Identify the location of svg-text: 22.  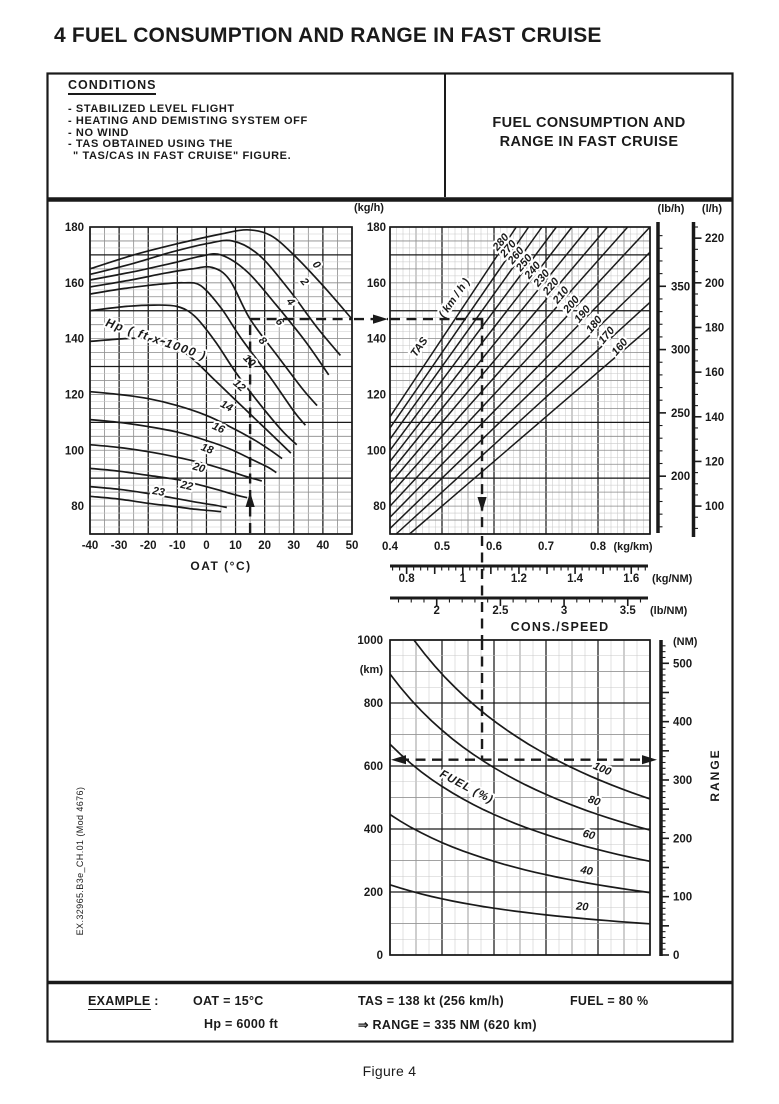
(186, 486).